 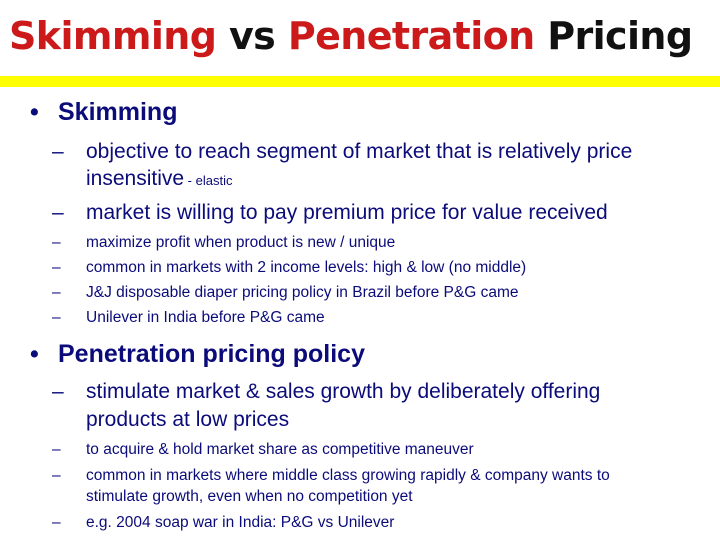 What do you see at coordinates (113, 36) in the screenshot?
I see `title-word-skimming: Skimming` at bounding box center [113, 36].